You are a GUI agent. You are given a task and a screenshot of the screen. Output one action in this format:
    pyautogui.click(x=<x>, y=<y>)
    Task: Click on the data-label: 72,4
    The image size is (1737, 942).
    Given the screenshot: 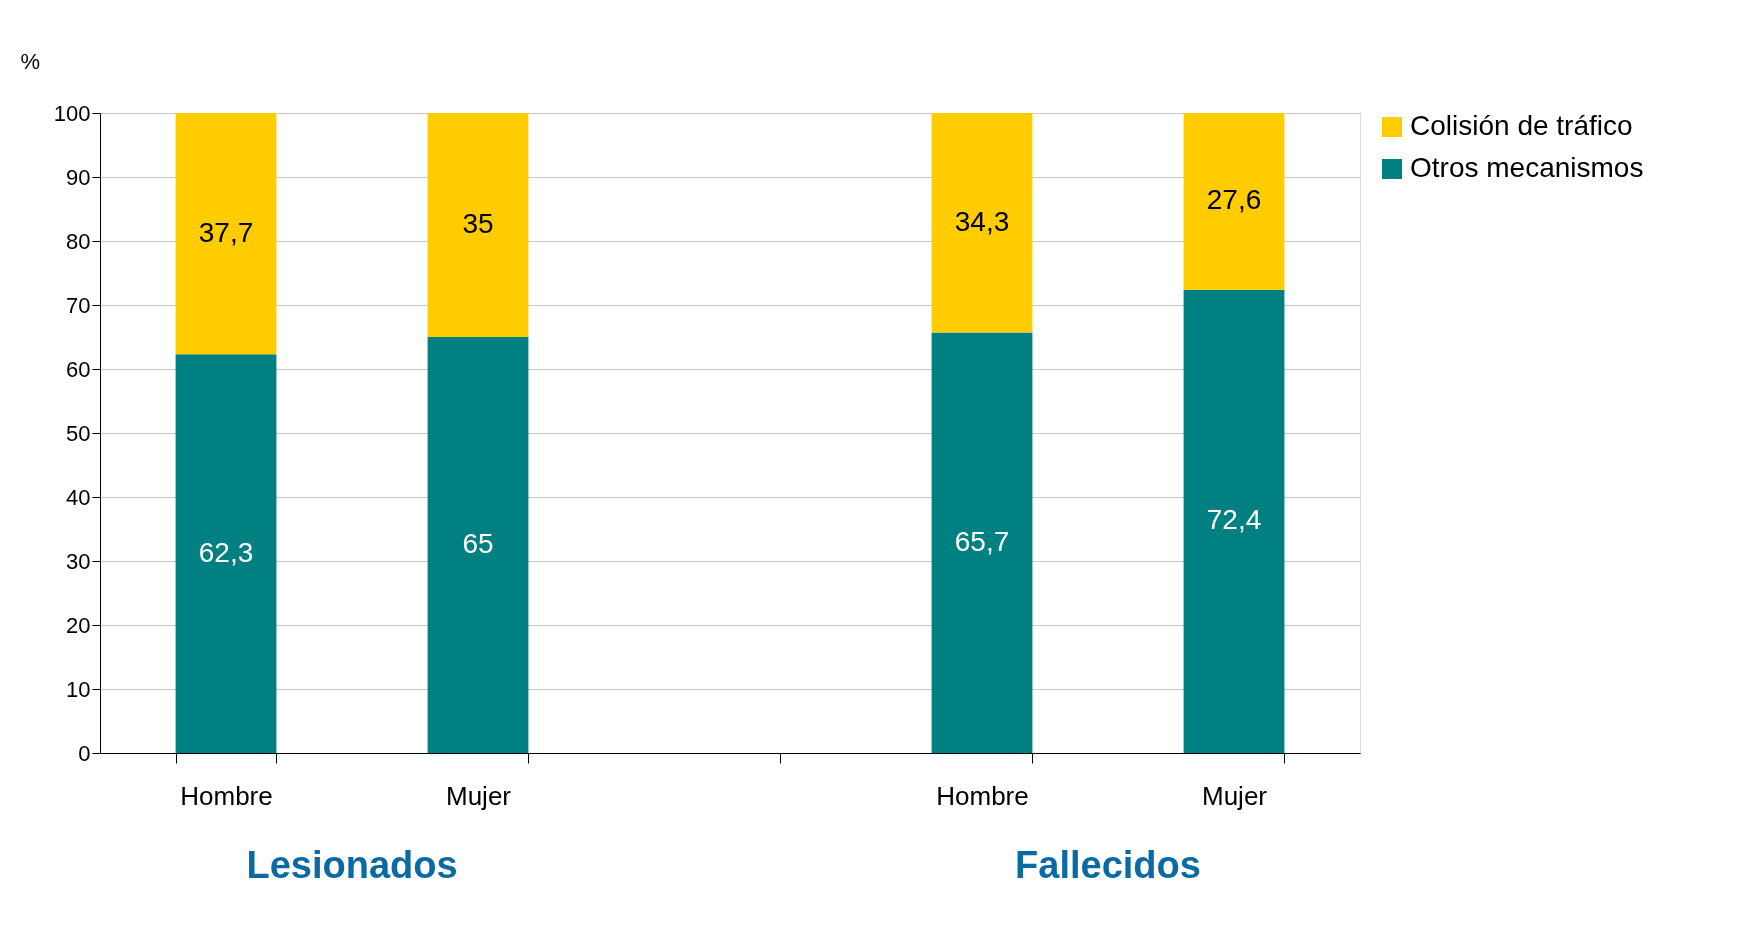 What is the action you would take?
    pyautogui.click(x=1234, y=520)
    